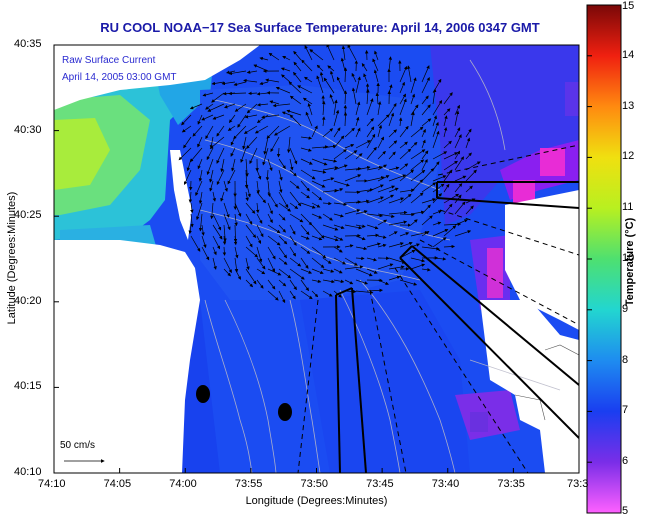 The width and height of the screenshot is (651, 519). What do you see at coordinates (314, 484) in the screenshot?
I see `x-tick-label: 73:50` at bounding box center [314, 484].